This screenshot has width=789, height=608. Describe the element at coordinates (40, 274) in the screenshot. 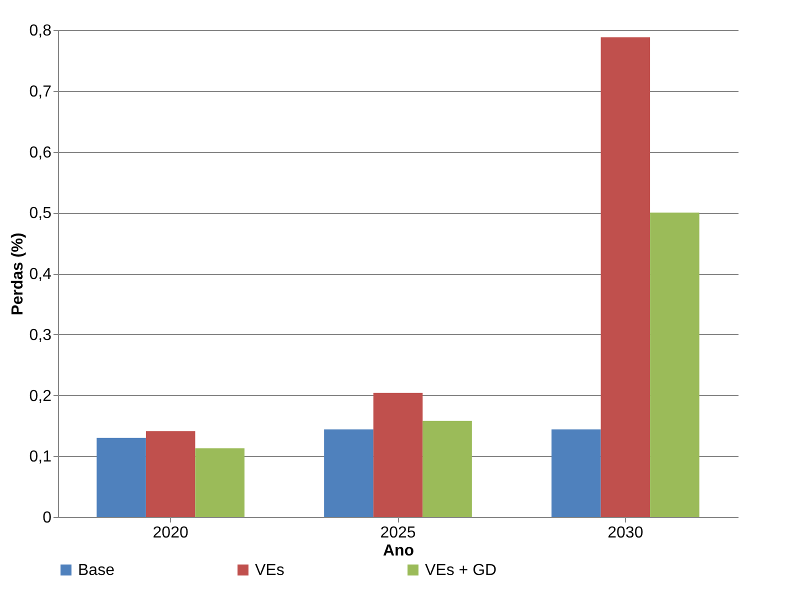

I see `y-tick-label: 0,4` at that location.